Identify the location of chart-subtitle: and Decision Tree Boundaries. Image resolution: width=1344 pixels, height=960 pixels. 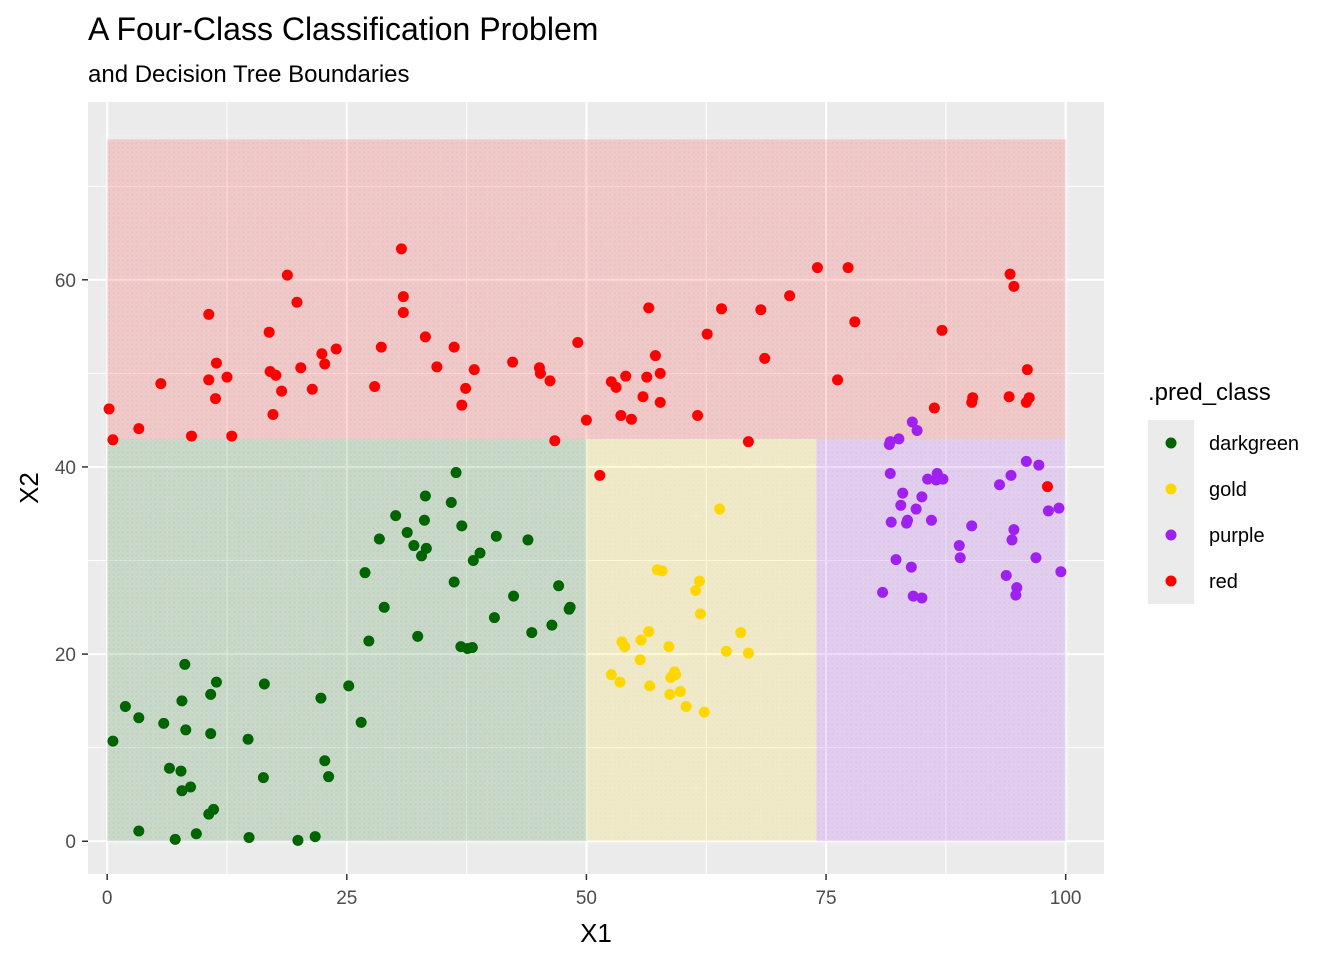
(249, 74).